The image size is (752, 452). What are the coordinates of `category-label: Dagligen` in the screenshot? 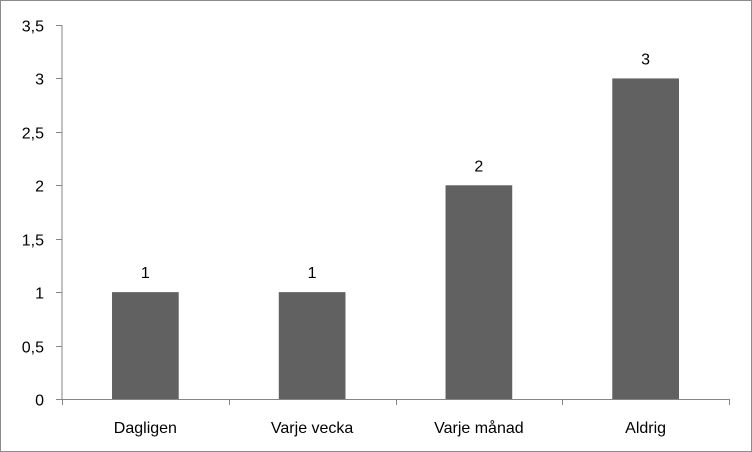 It's located at (145, 428).